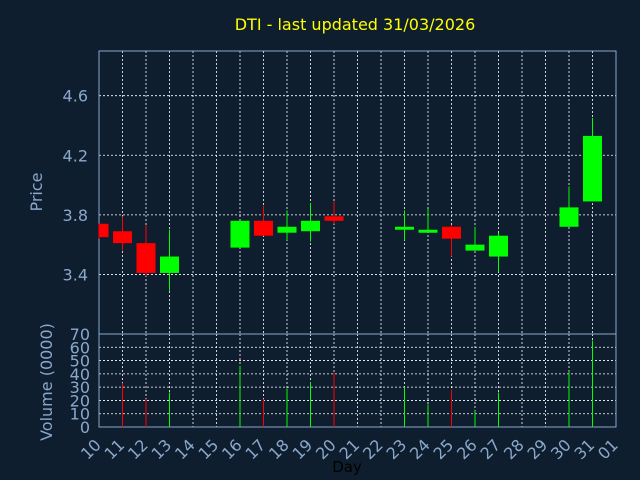  Describe the element at coordinates (355, 24) in the screenshot. I see `chart-title: DTI - last updated 31/03/2026` at that location.